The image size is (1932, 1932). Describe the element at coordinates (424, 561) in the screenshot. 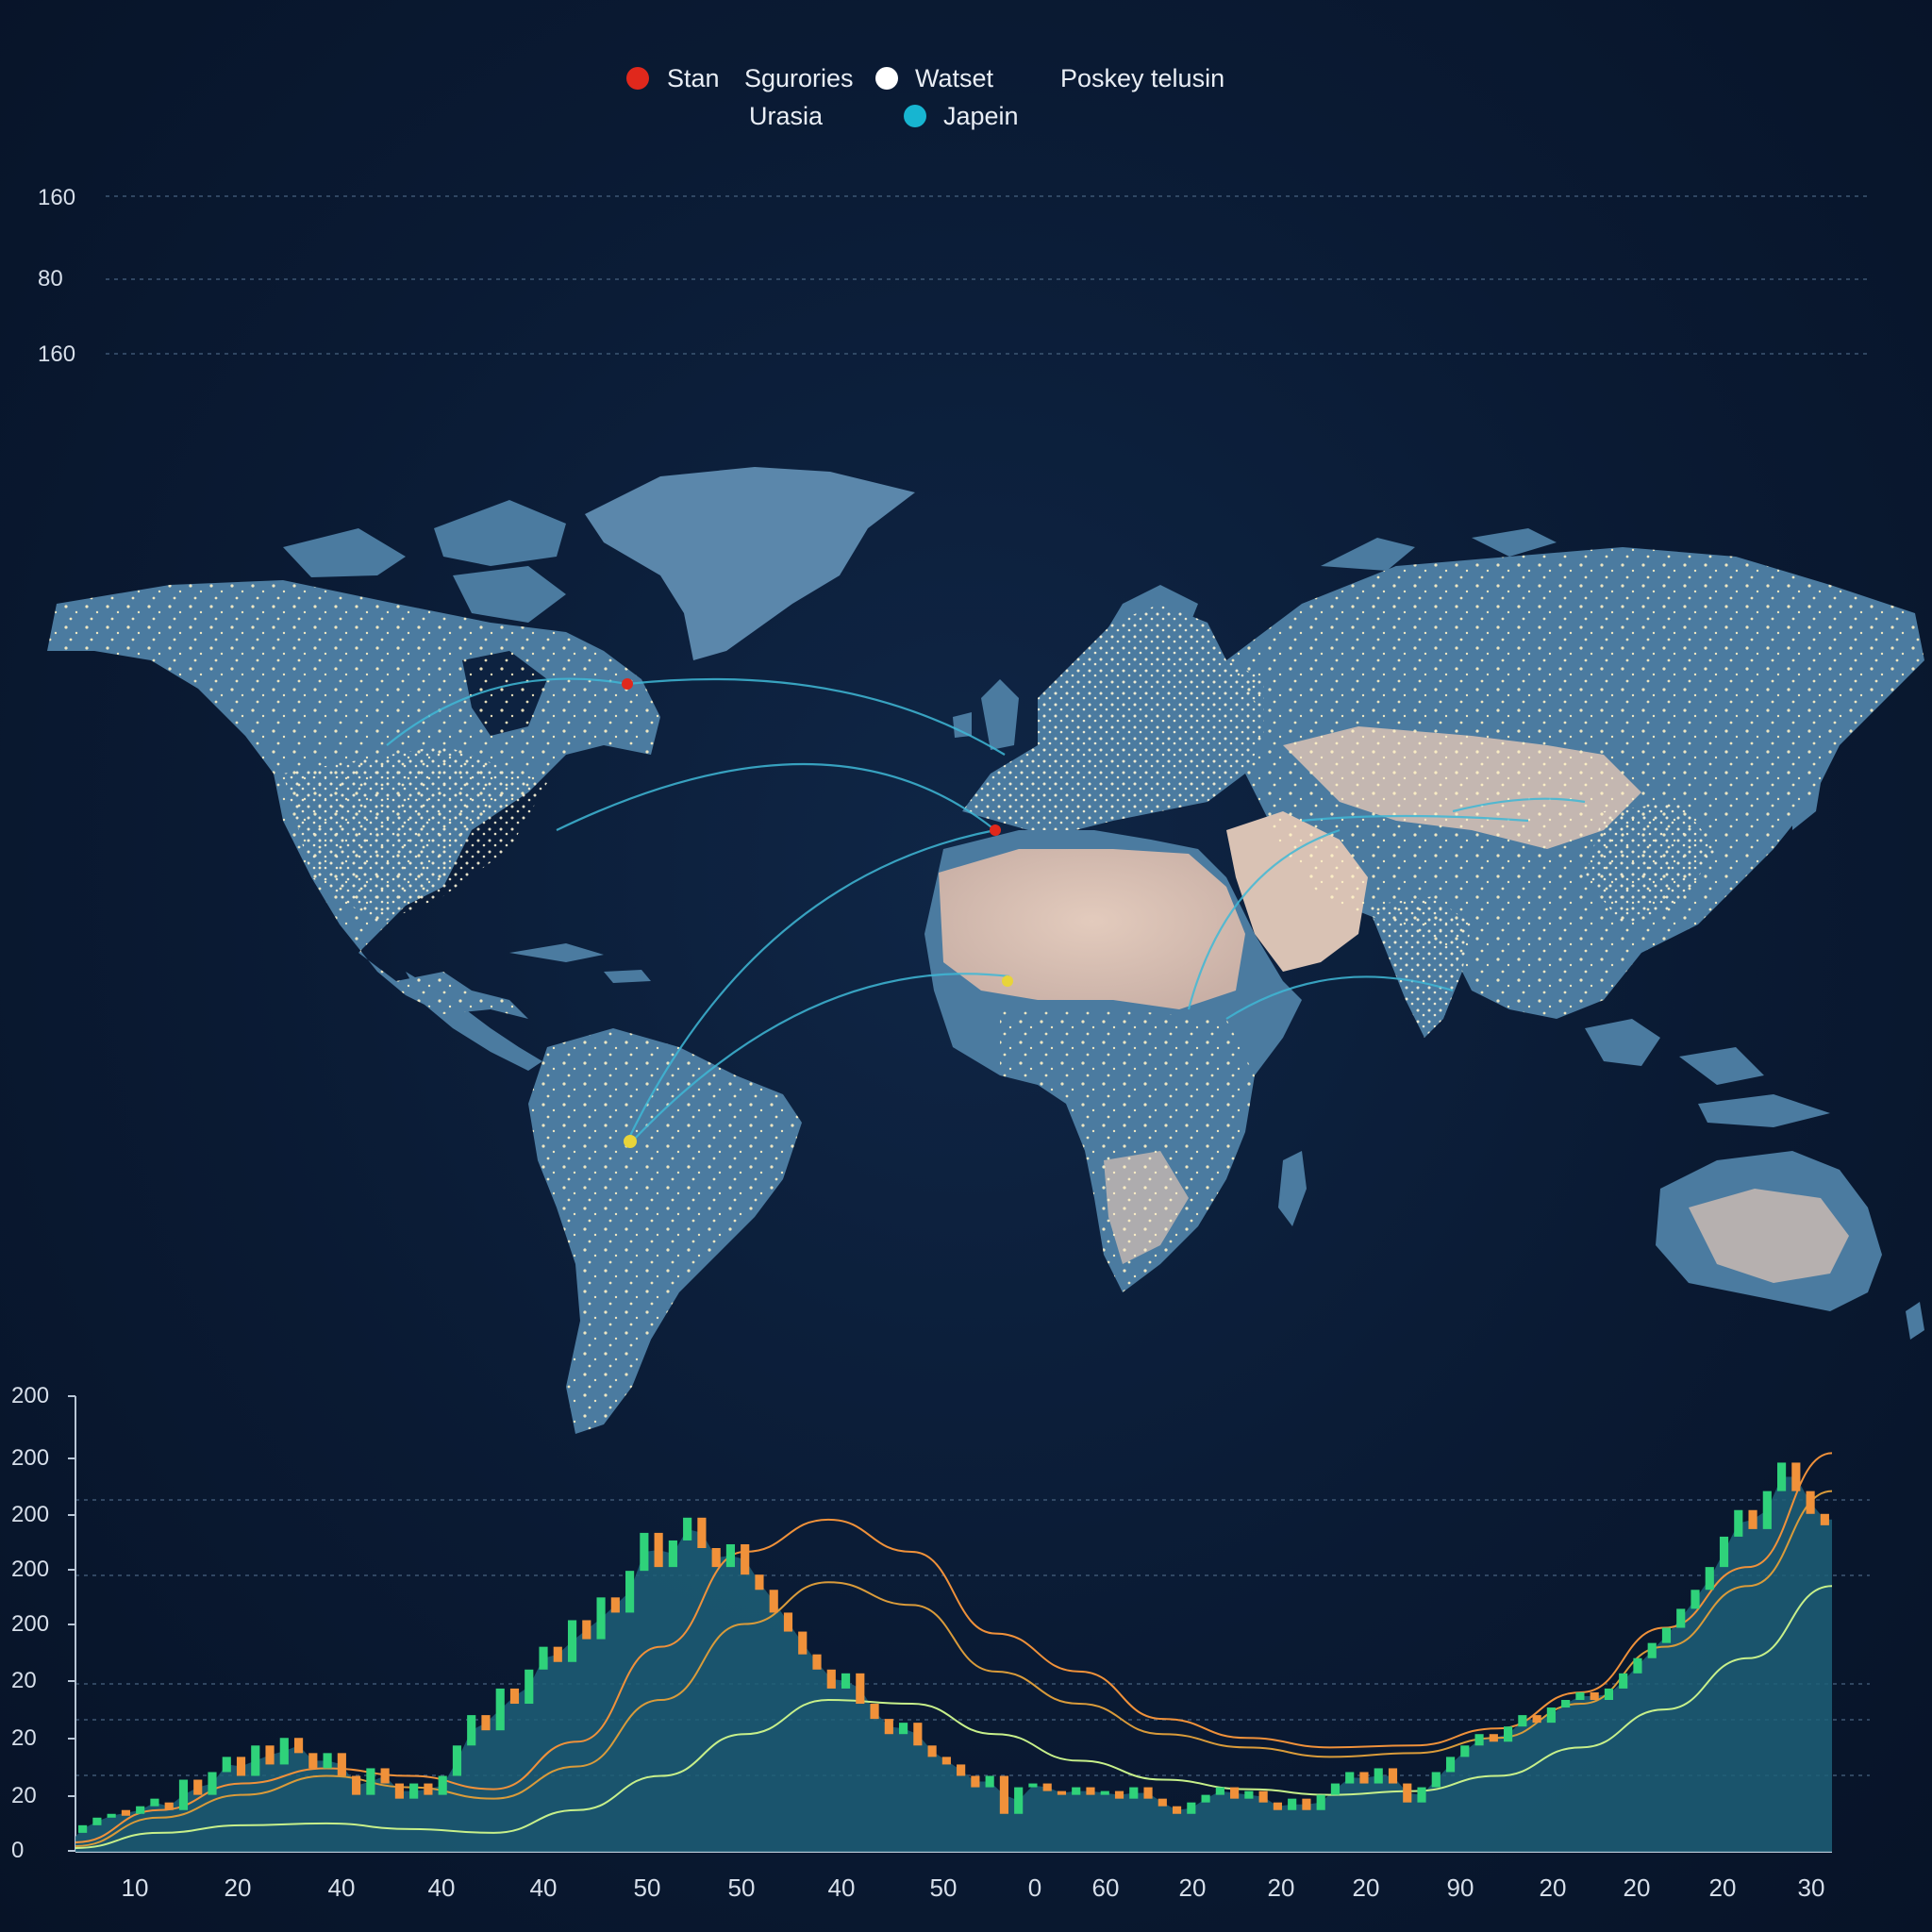

I see `arctic-islands` at that location.